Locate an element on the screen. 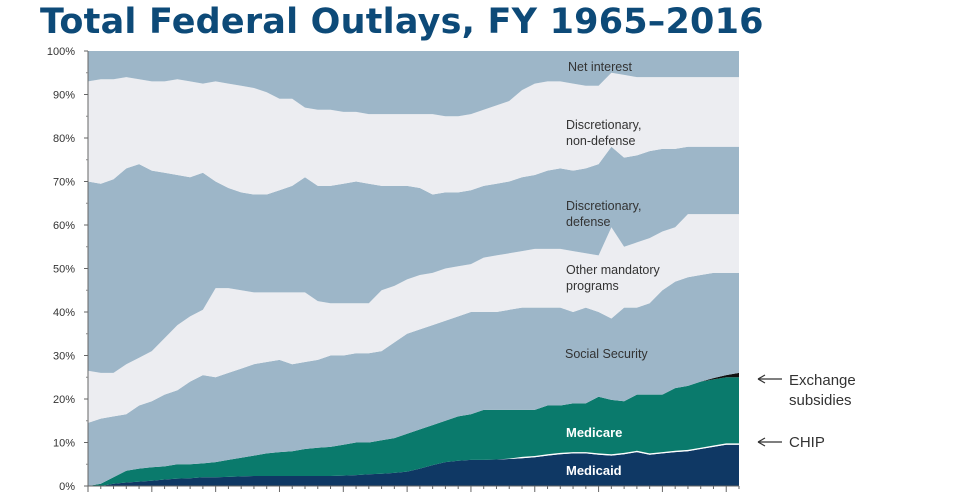 This screenshot has height=500, width=953. area-medicare is located at coordinates (413, 431).